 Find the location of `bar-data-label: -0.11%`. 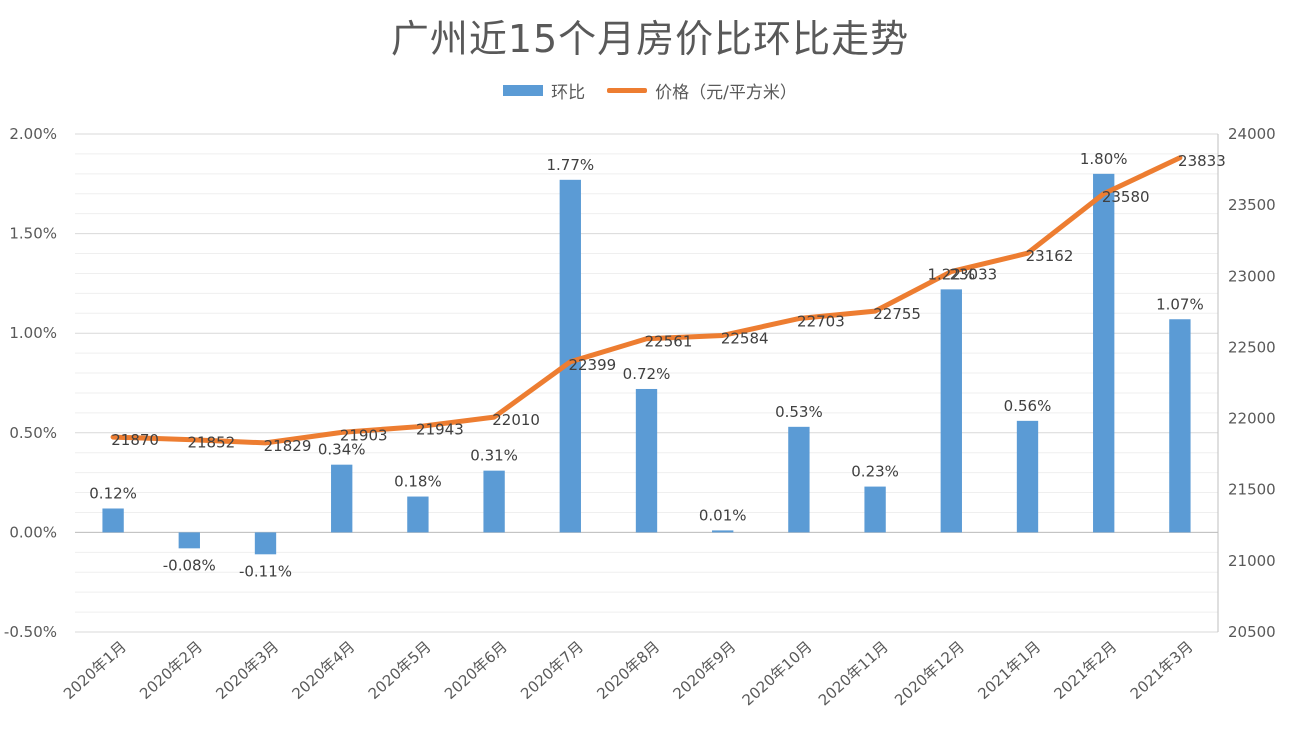

bar-data-label: -0.11% is located at coordinates (265, 571).